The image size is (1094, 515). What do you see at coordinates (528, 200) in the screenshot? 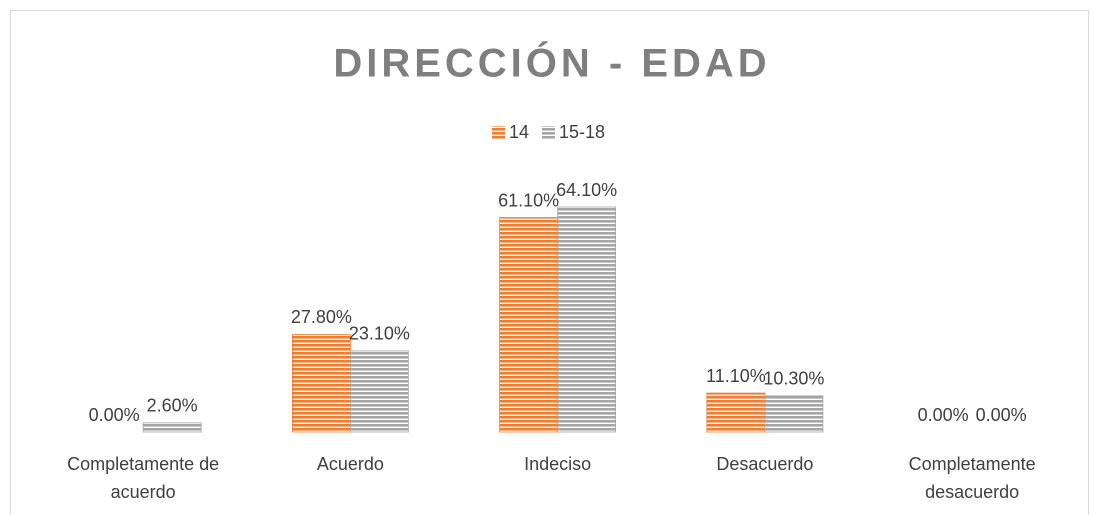
I see `data-label: 61.10%` at bounding box center [528, 200].